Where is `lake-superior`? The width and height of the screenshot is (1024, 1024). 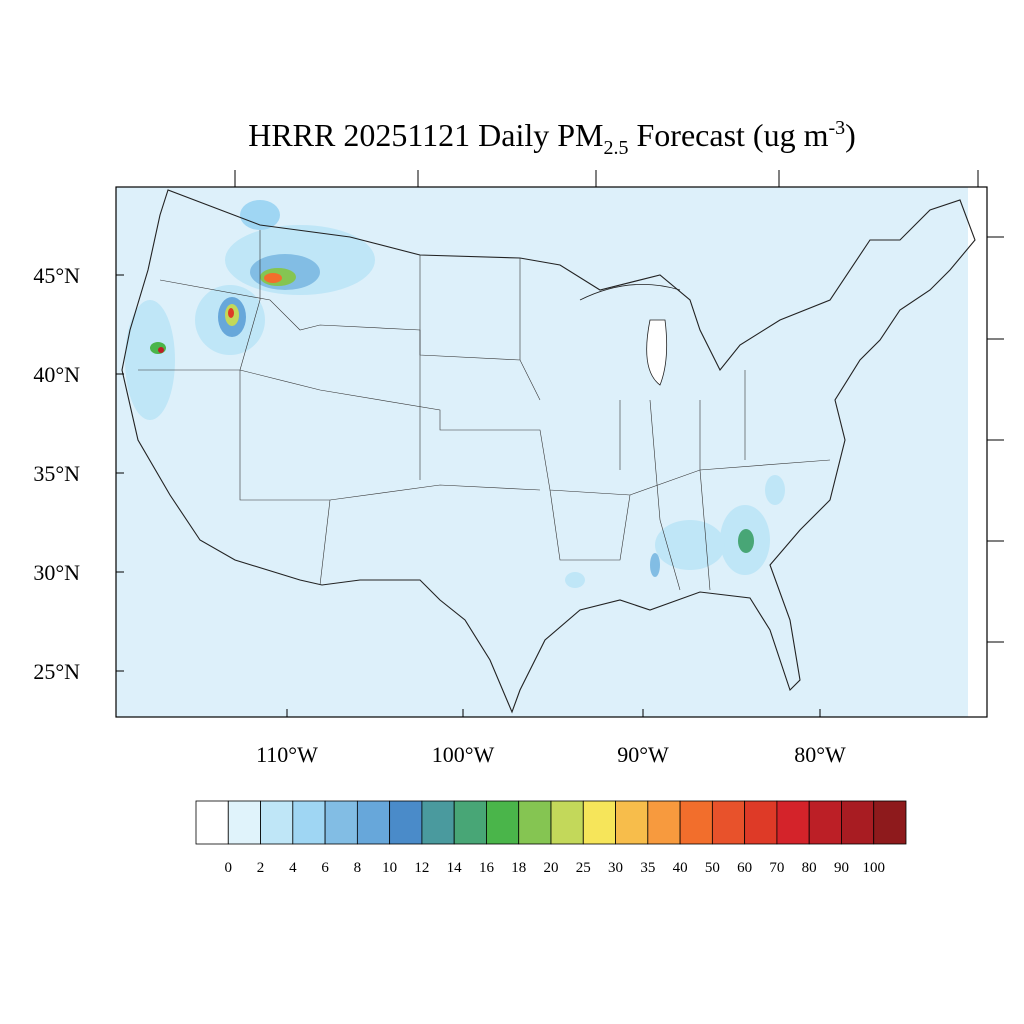 lake-superior is located at coordinates (630, 292).